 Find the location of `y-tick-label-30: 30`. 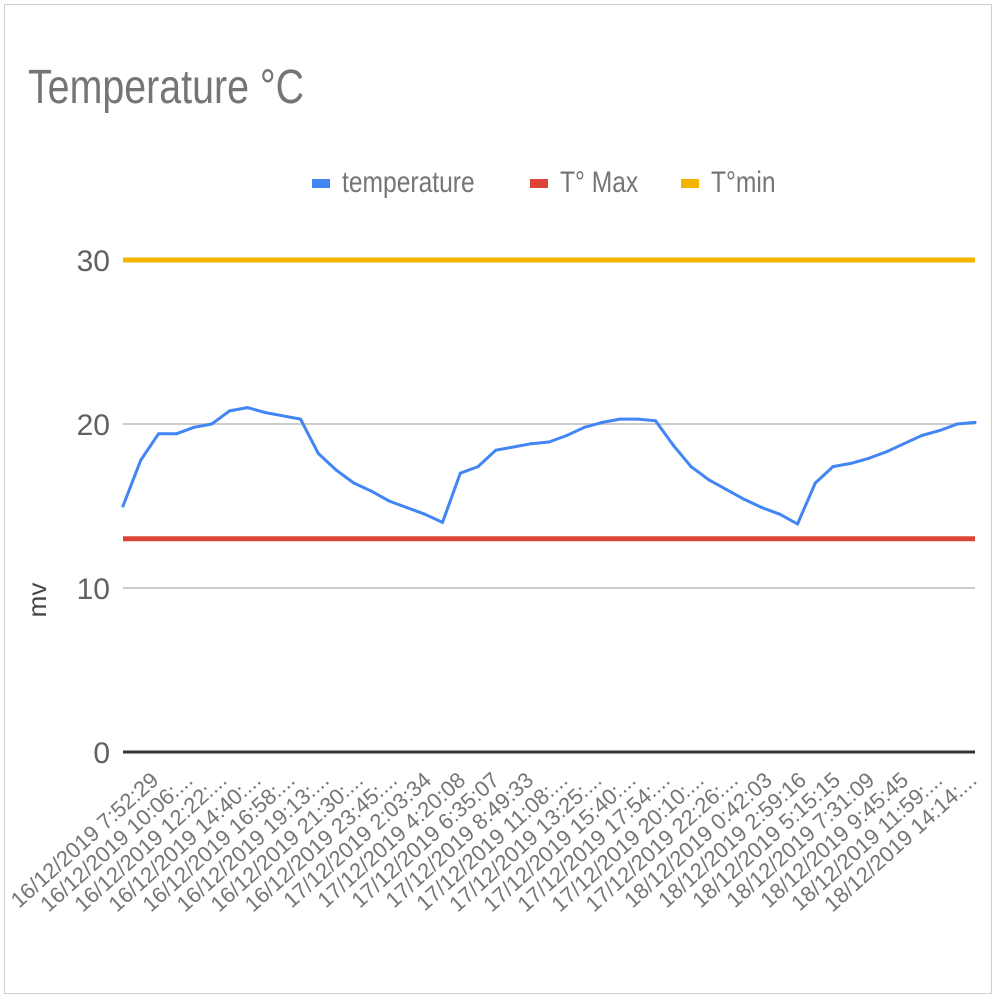

y-tick-label-30: 30 is located at coordinates (93, 261).